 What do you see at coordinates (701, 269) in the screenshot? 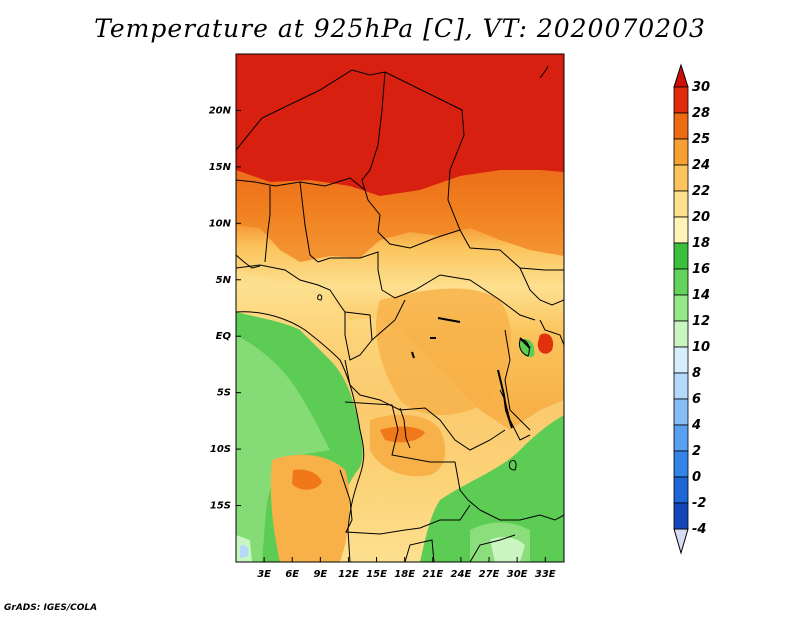
I see `colorbar-label: 16` at bounding box center [701, 269].